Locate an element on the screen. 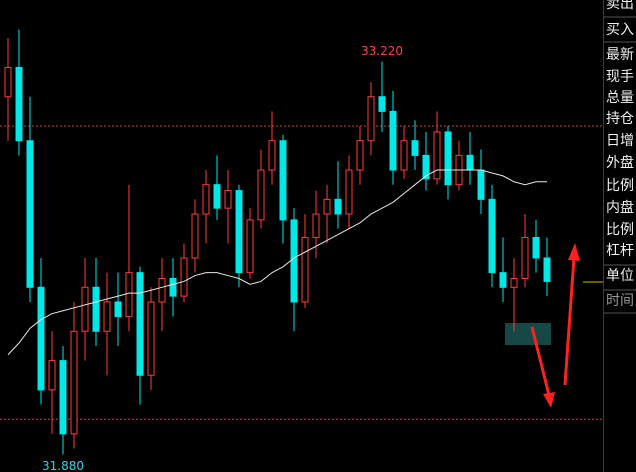  side-label: 日增 is located at coordinates (620, 141).